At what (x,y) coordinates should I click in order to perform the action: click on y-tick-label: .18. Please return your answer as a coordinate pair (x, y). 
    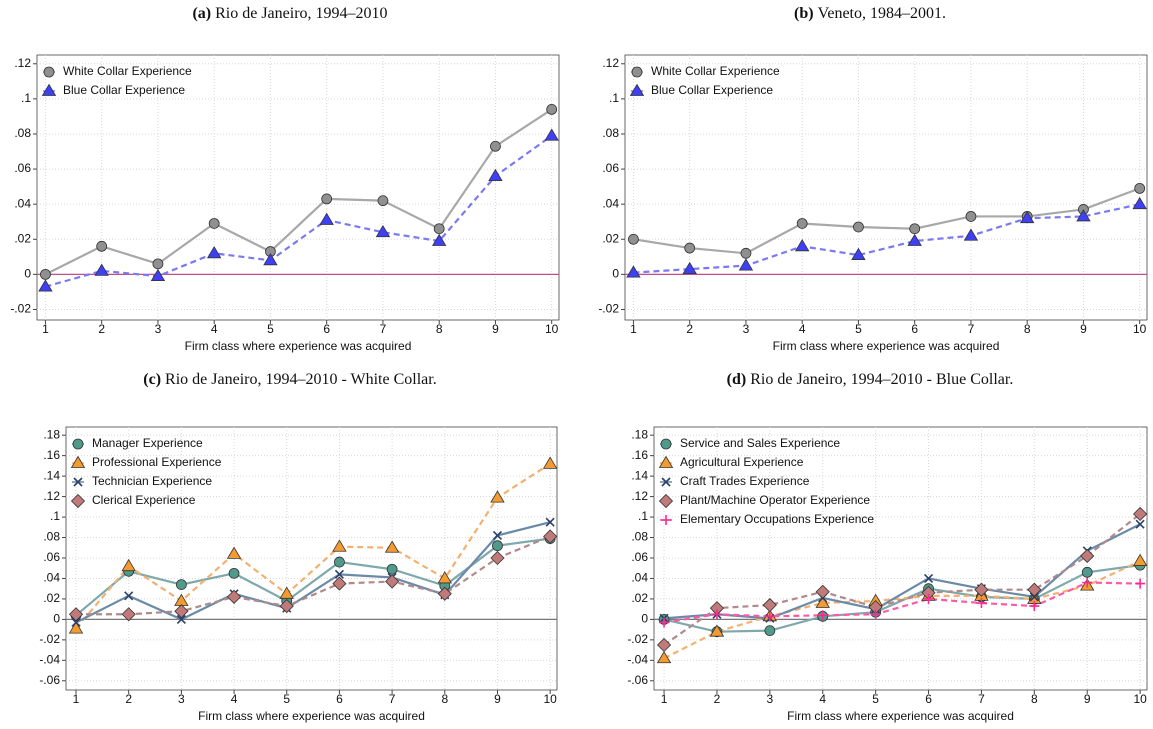
    Looking at the image, I should click on (639, 434).